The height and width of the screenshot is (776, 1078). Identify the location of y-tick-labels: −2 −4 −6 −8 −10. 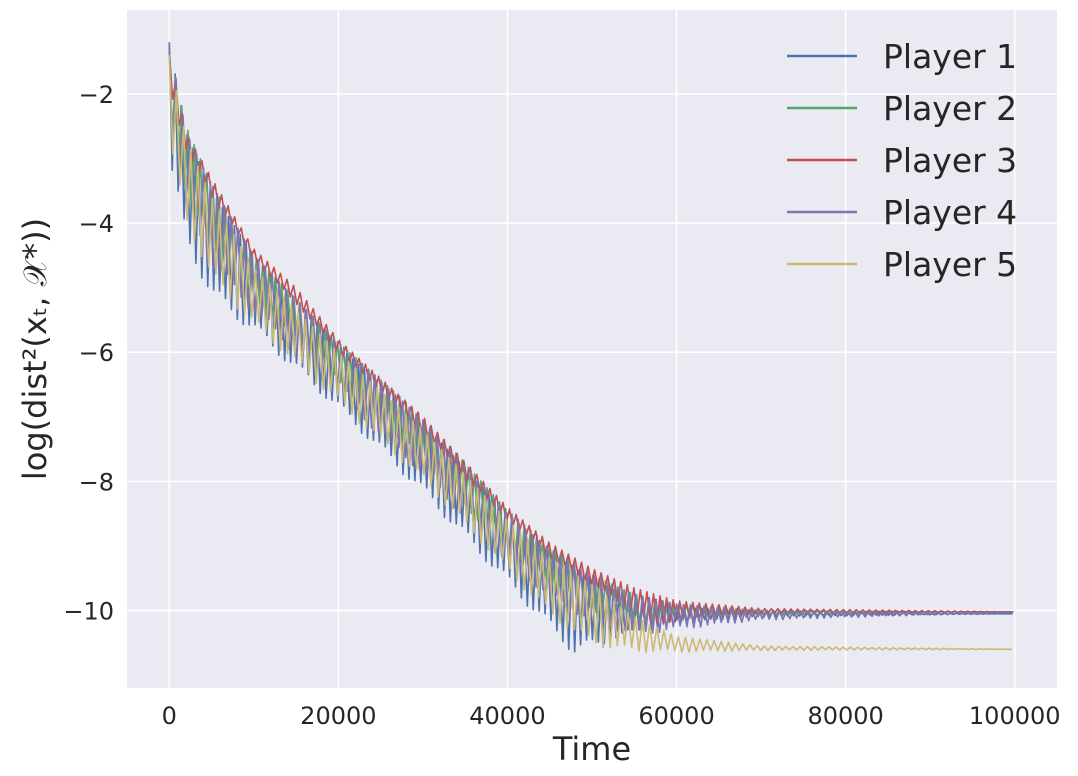
(88, 353).